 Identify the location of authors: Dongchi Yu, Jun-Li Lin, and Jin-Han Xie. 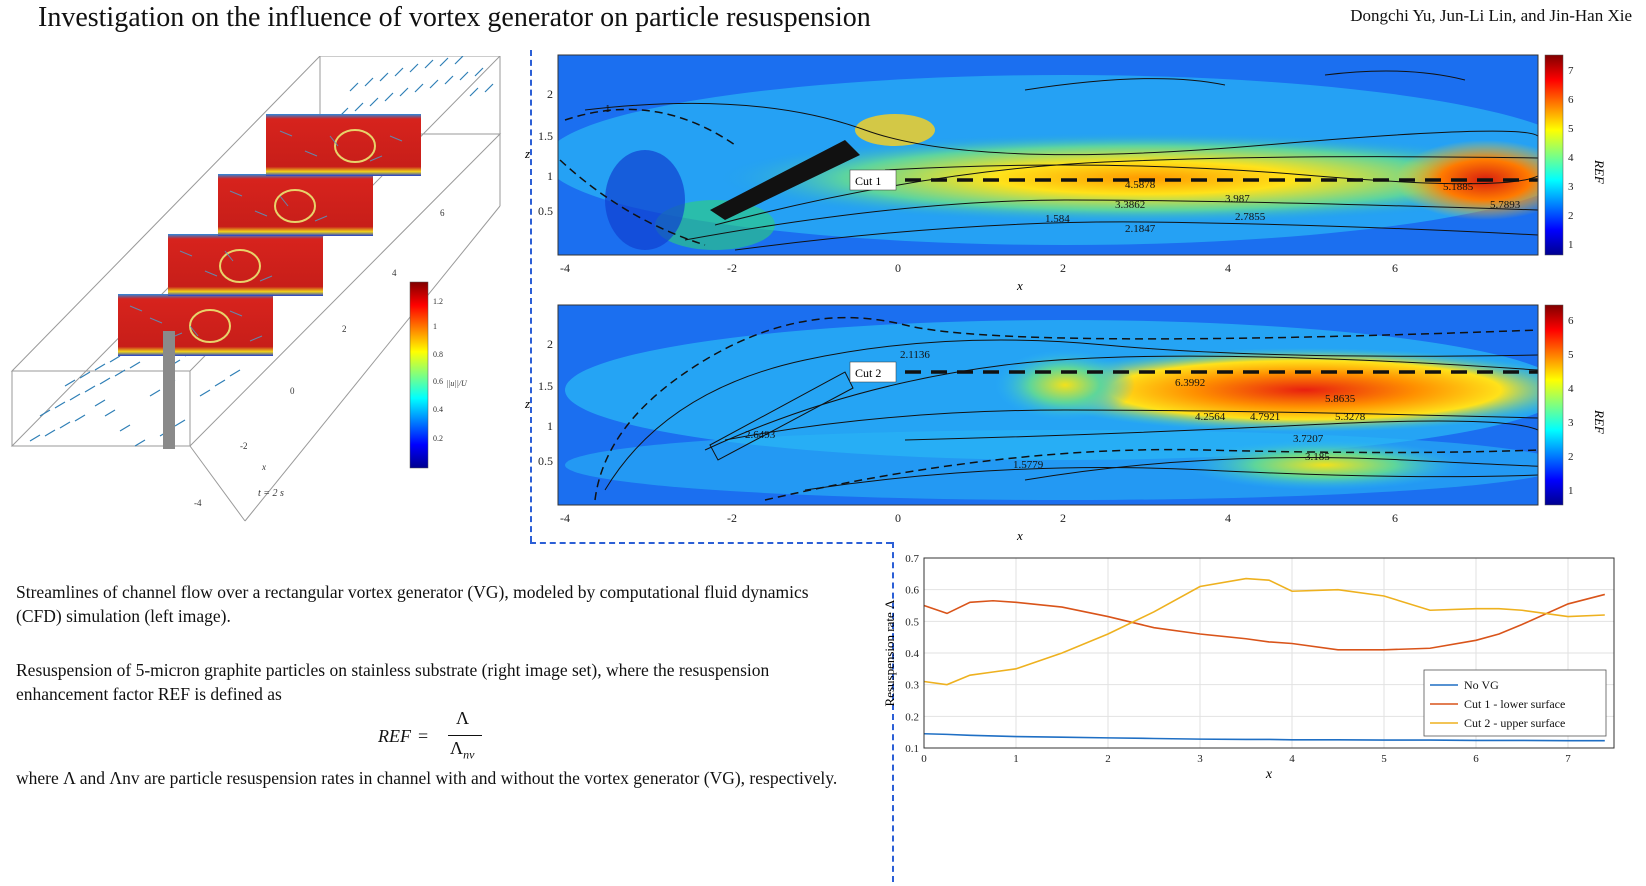
(1491, 15).